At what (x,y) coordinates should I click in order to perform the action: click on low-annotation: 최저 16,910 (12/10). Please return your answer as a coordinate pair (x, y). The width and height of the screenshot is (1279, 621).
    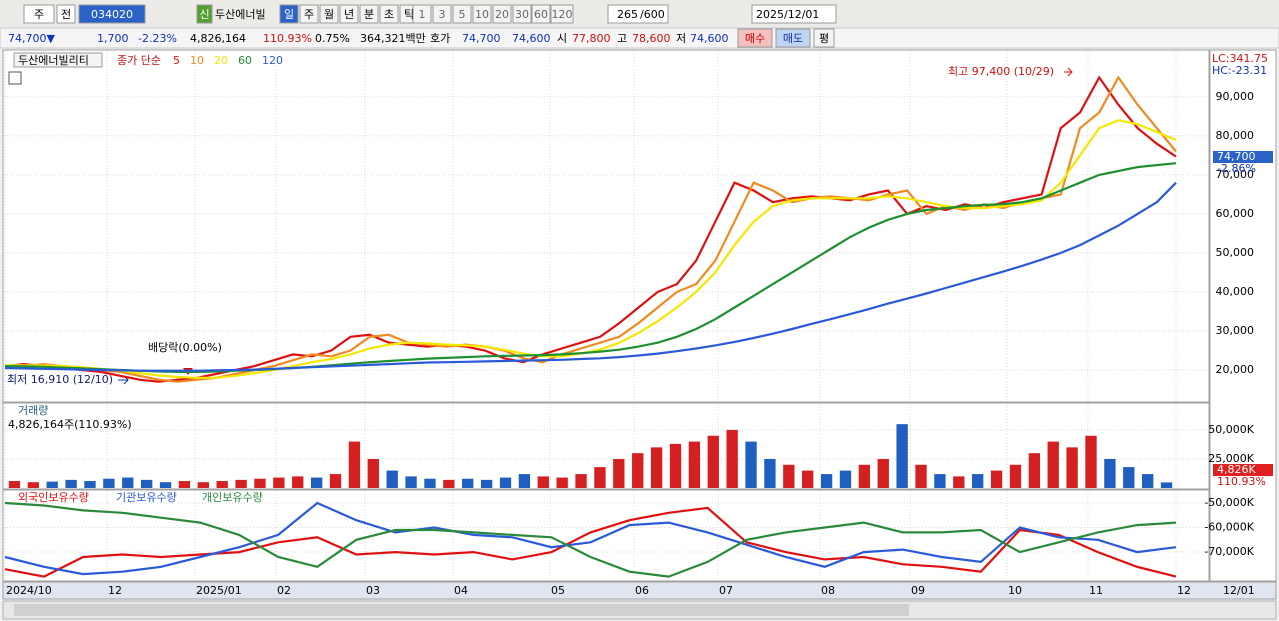
    Looking at the image, I should click on (60, 379).